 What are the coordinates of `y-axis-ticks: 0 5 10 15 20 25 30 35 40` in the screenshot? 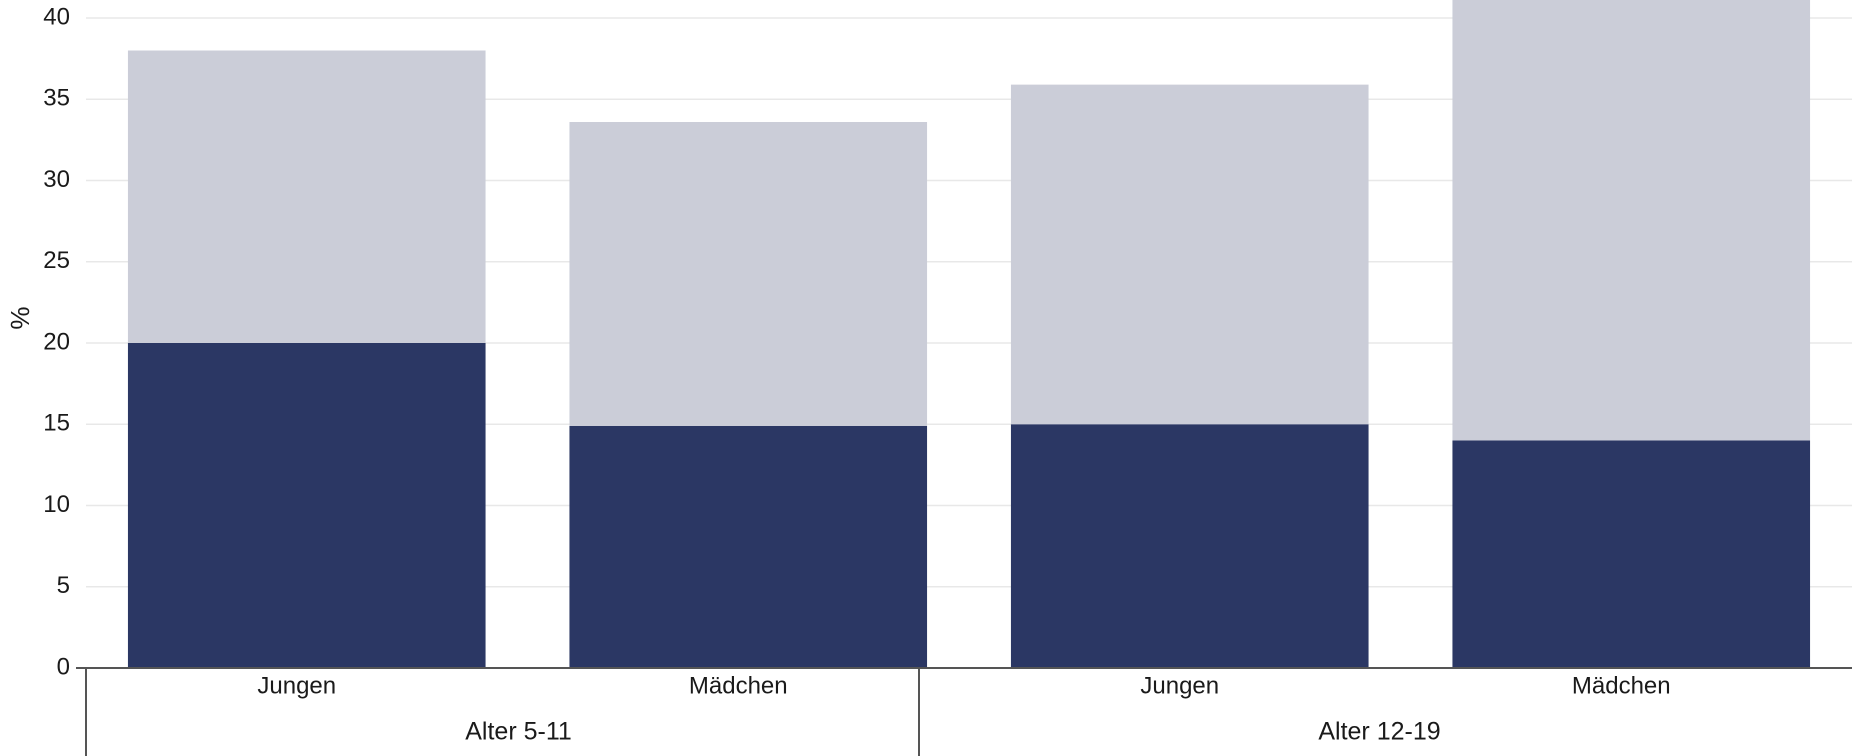 It's located at (56, 341).